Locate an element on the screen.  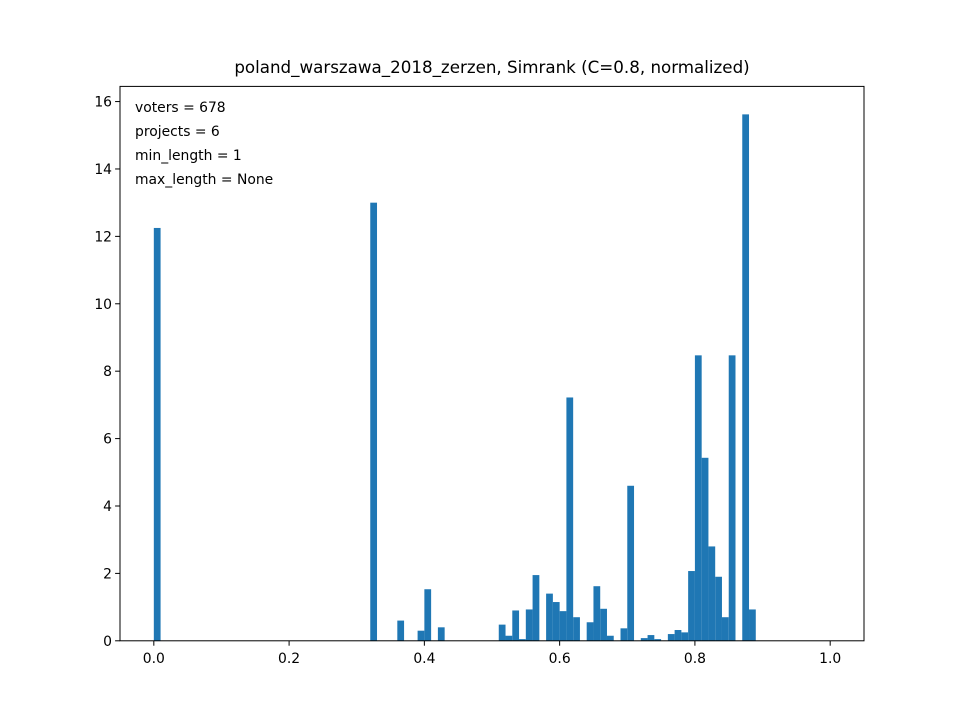
stats-annotation-line: min_length = 1 is located at coordinates (188, 156).